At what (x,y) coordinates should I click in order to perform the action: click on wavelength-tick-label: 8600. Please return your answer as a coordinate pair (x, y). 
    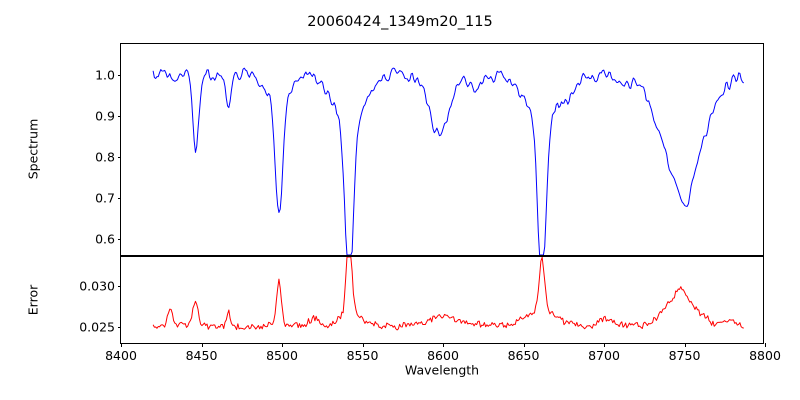
    Looking at the image, I should click on (443, 355).